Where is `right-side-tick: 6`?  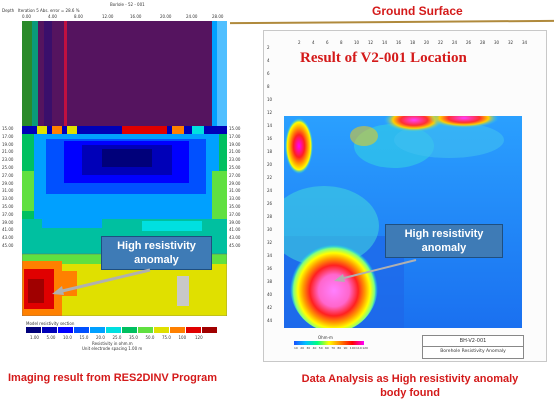 right-side-tick: 6 is located at coordinates (268, 73).